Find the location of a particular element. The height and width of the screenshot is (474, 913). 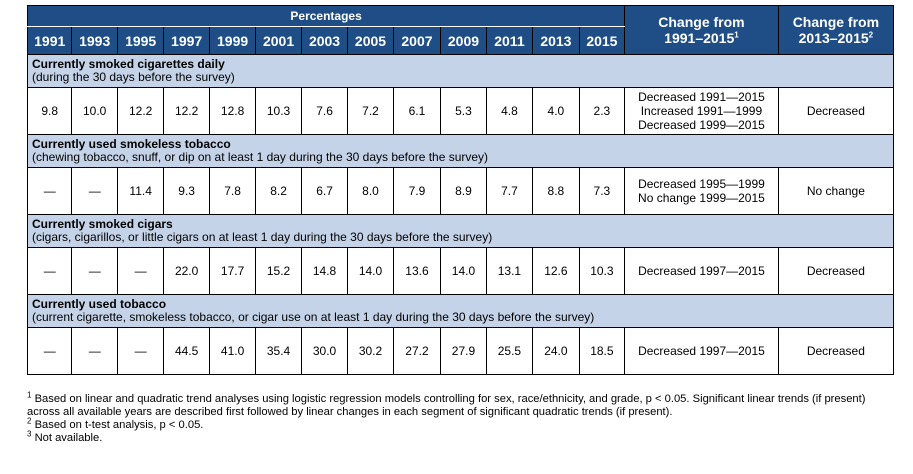

change-long-line: Decreased 1999—2015 is located at coordinates (701, 125).